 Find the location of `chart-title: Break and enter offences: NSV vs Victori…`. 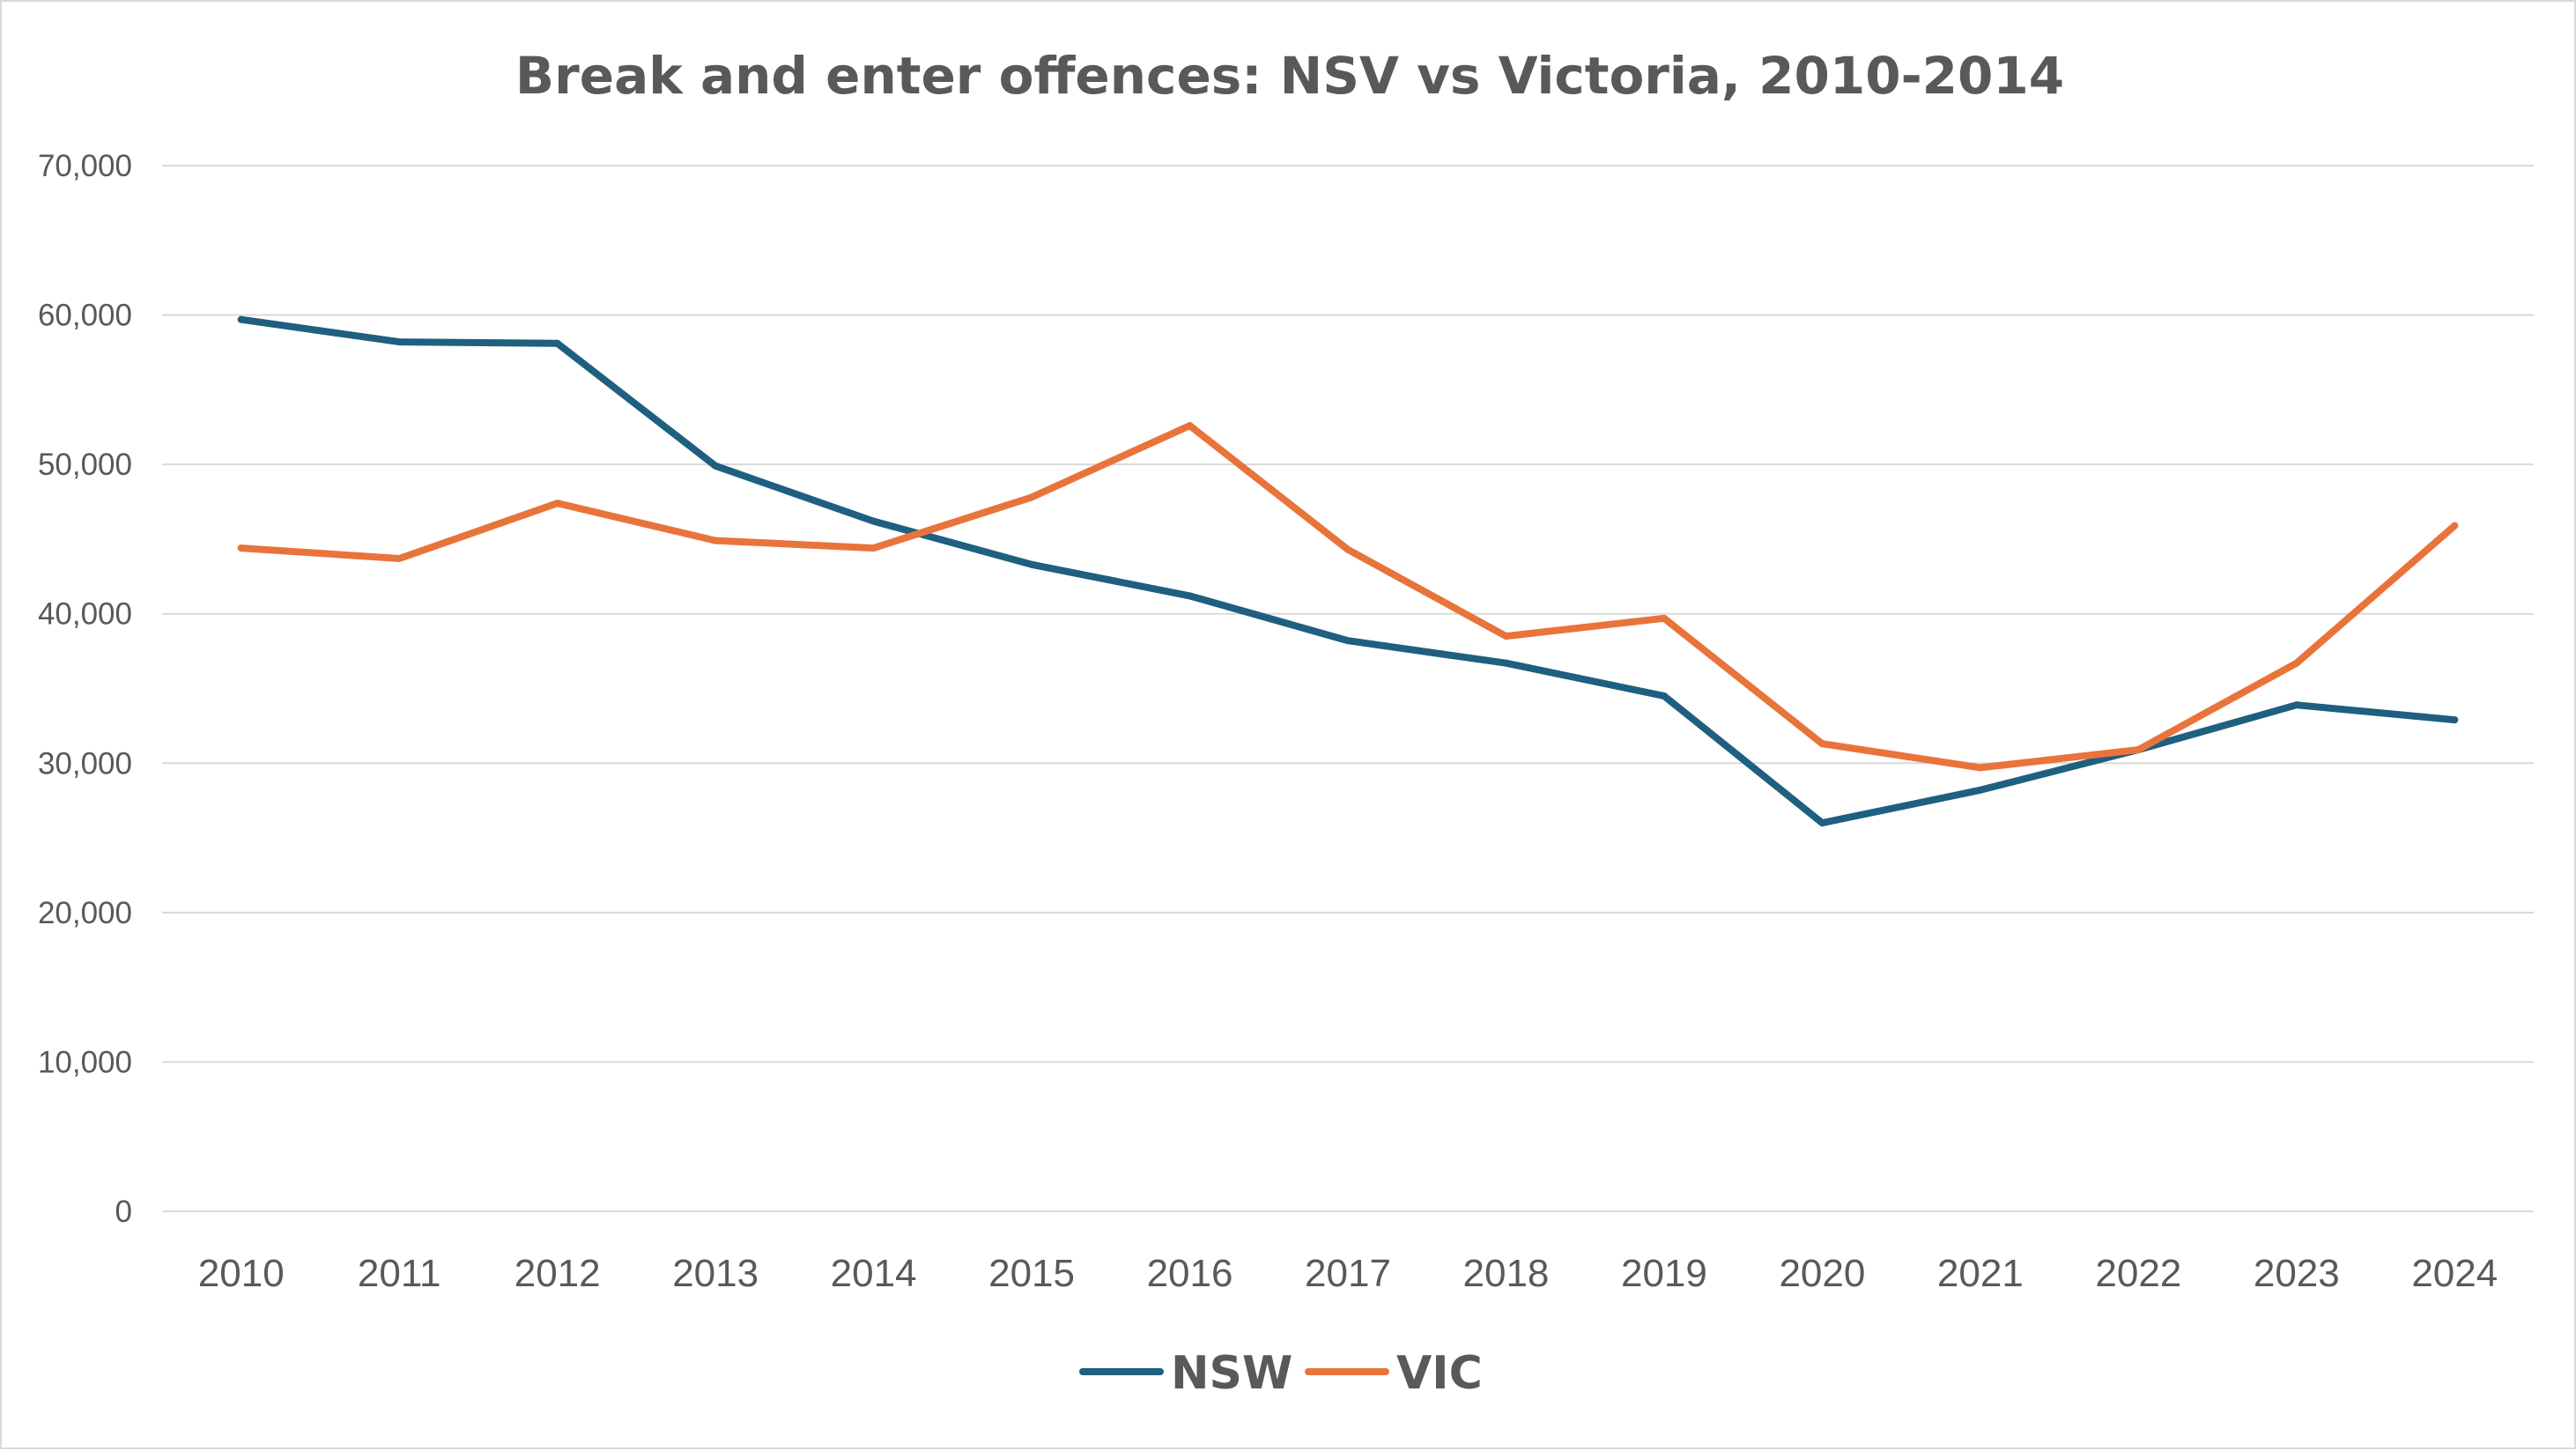

chart-title: Break and enter offences: NSV vs Victori… is located at coordinates (1289, 76).